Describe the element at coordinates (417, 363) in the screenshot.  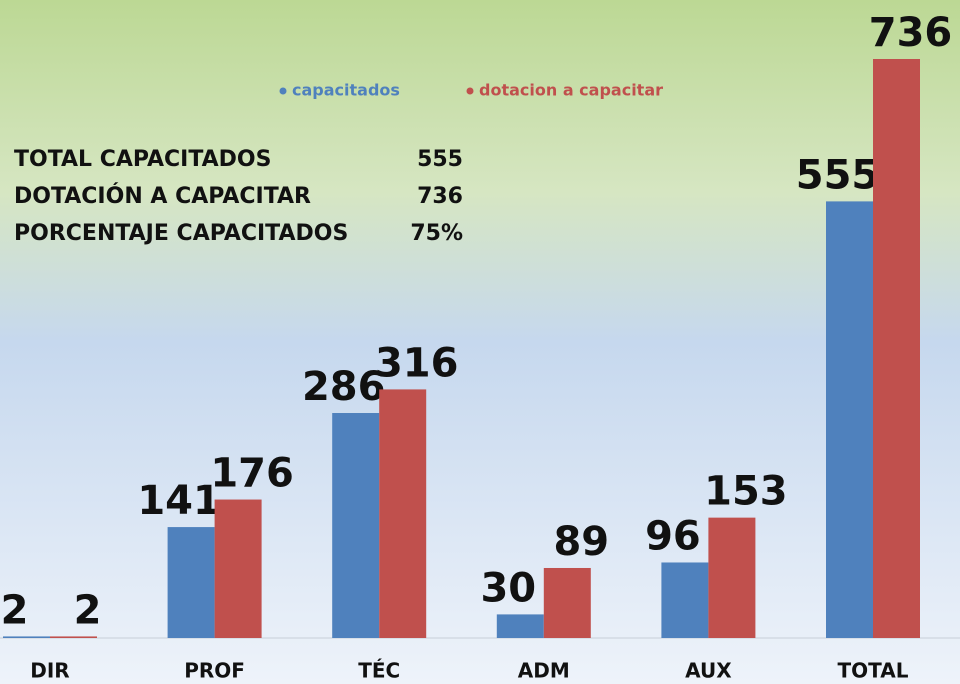
I see `value-label: 316` at that location.